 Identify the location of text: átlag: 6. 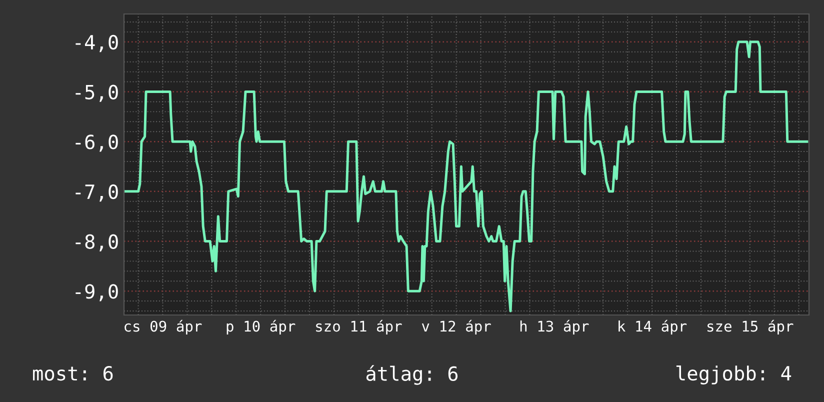
(412, 375).